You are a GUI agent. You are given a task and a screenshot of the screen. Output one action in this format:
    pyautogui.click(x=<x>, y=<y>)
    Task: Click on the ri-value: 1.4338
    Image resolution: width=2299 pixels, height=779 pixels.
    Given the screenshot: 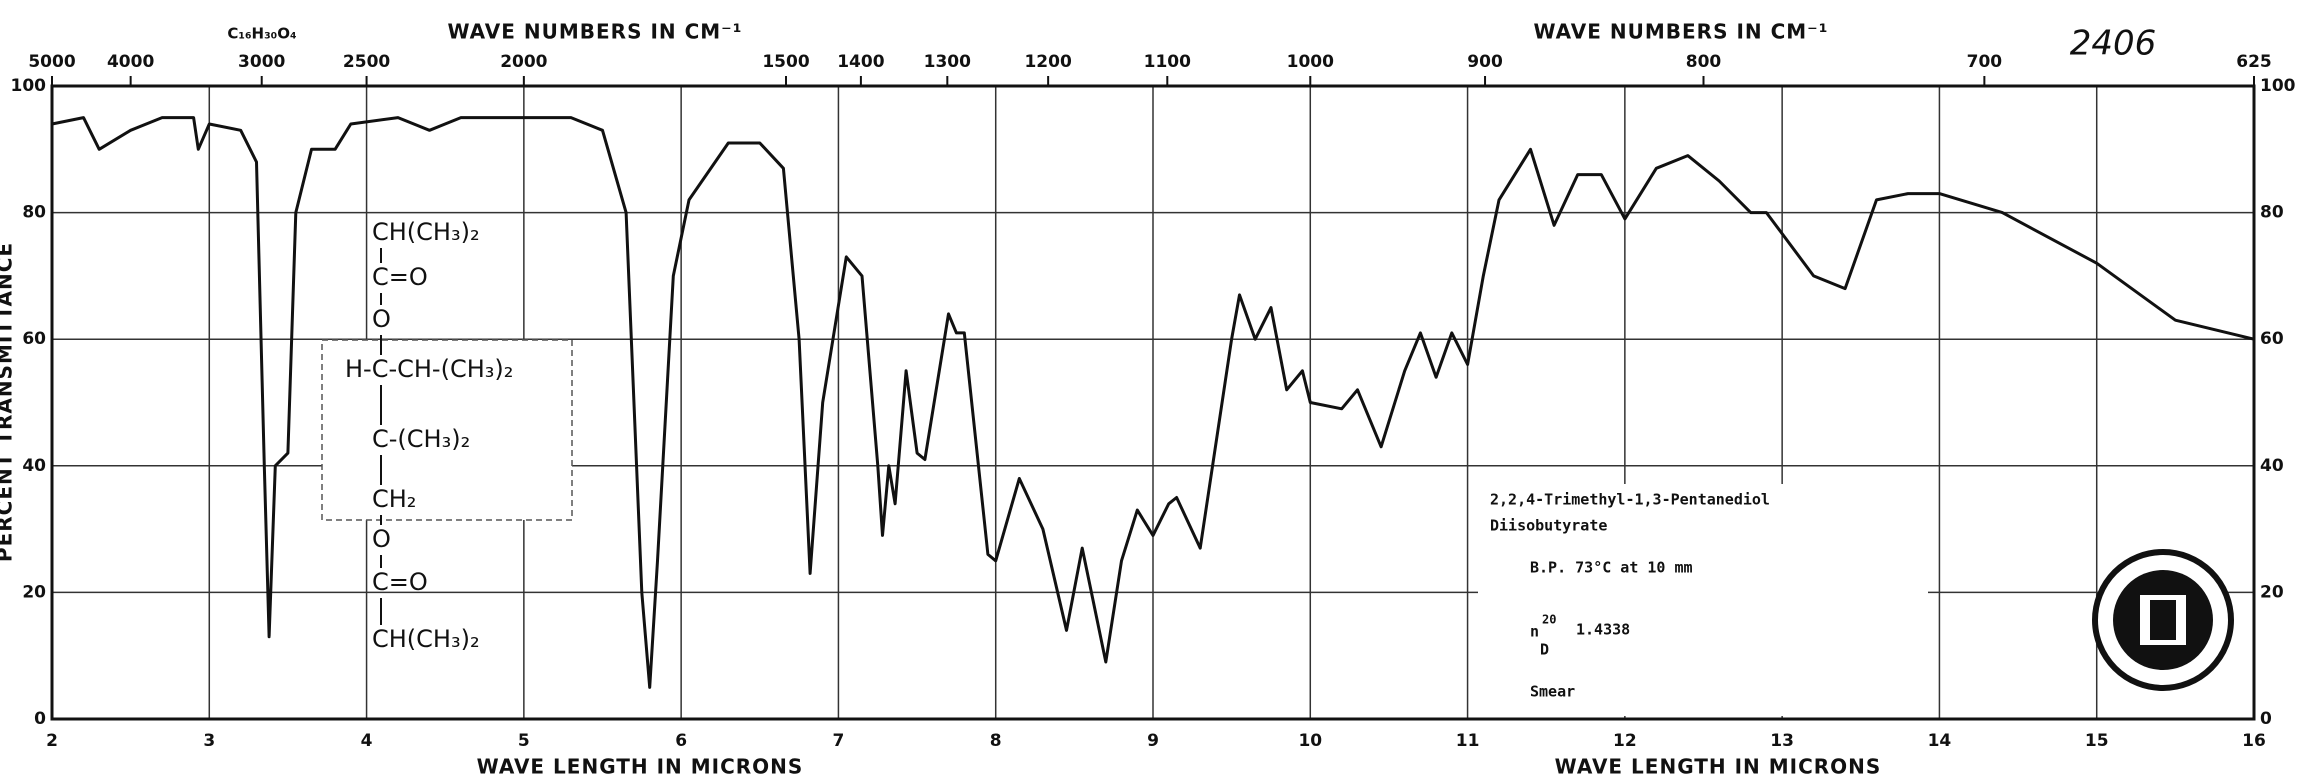 What is the action you would take?
    pyautogui.click(x=1603, y=630)
    